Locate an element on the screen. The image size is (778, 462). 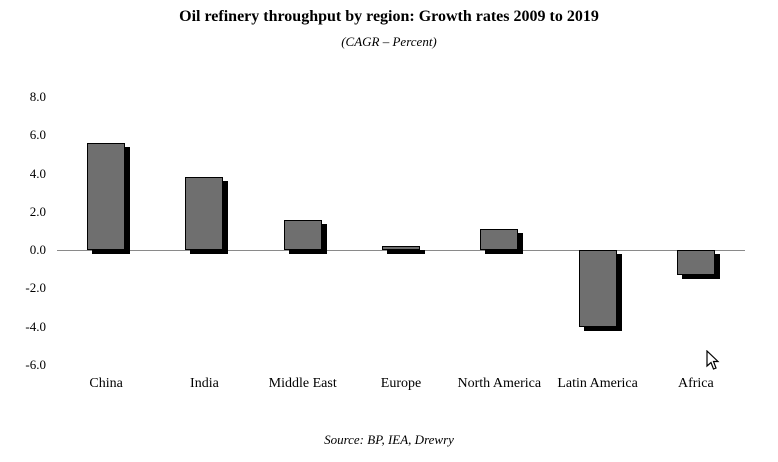
x-category-label-latin-america: Latin America is located at coordinates (597, 383).